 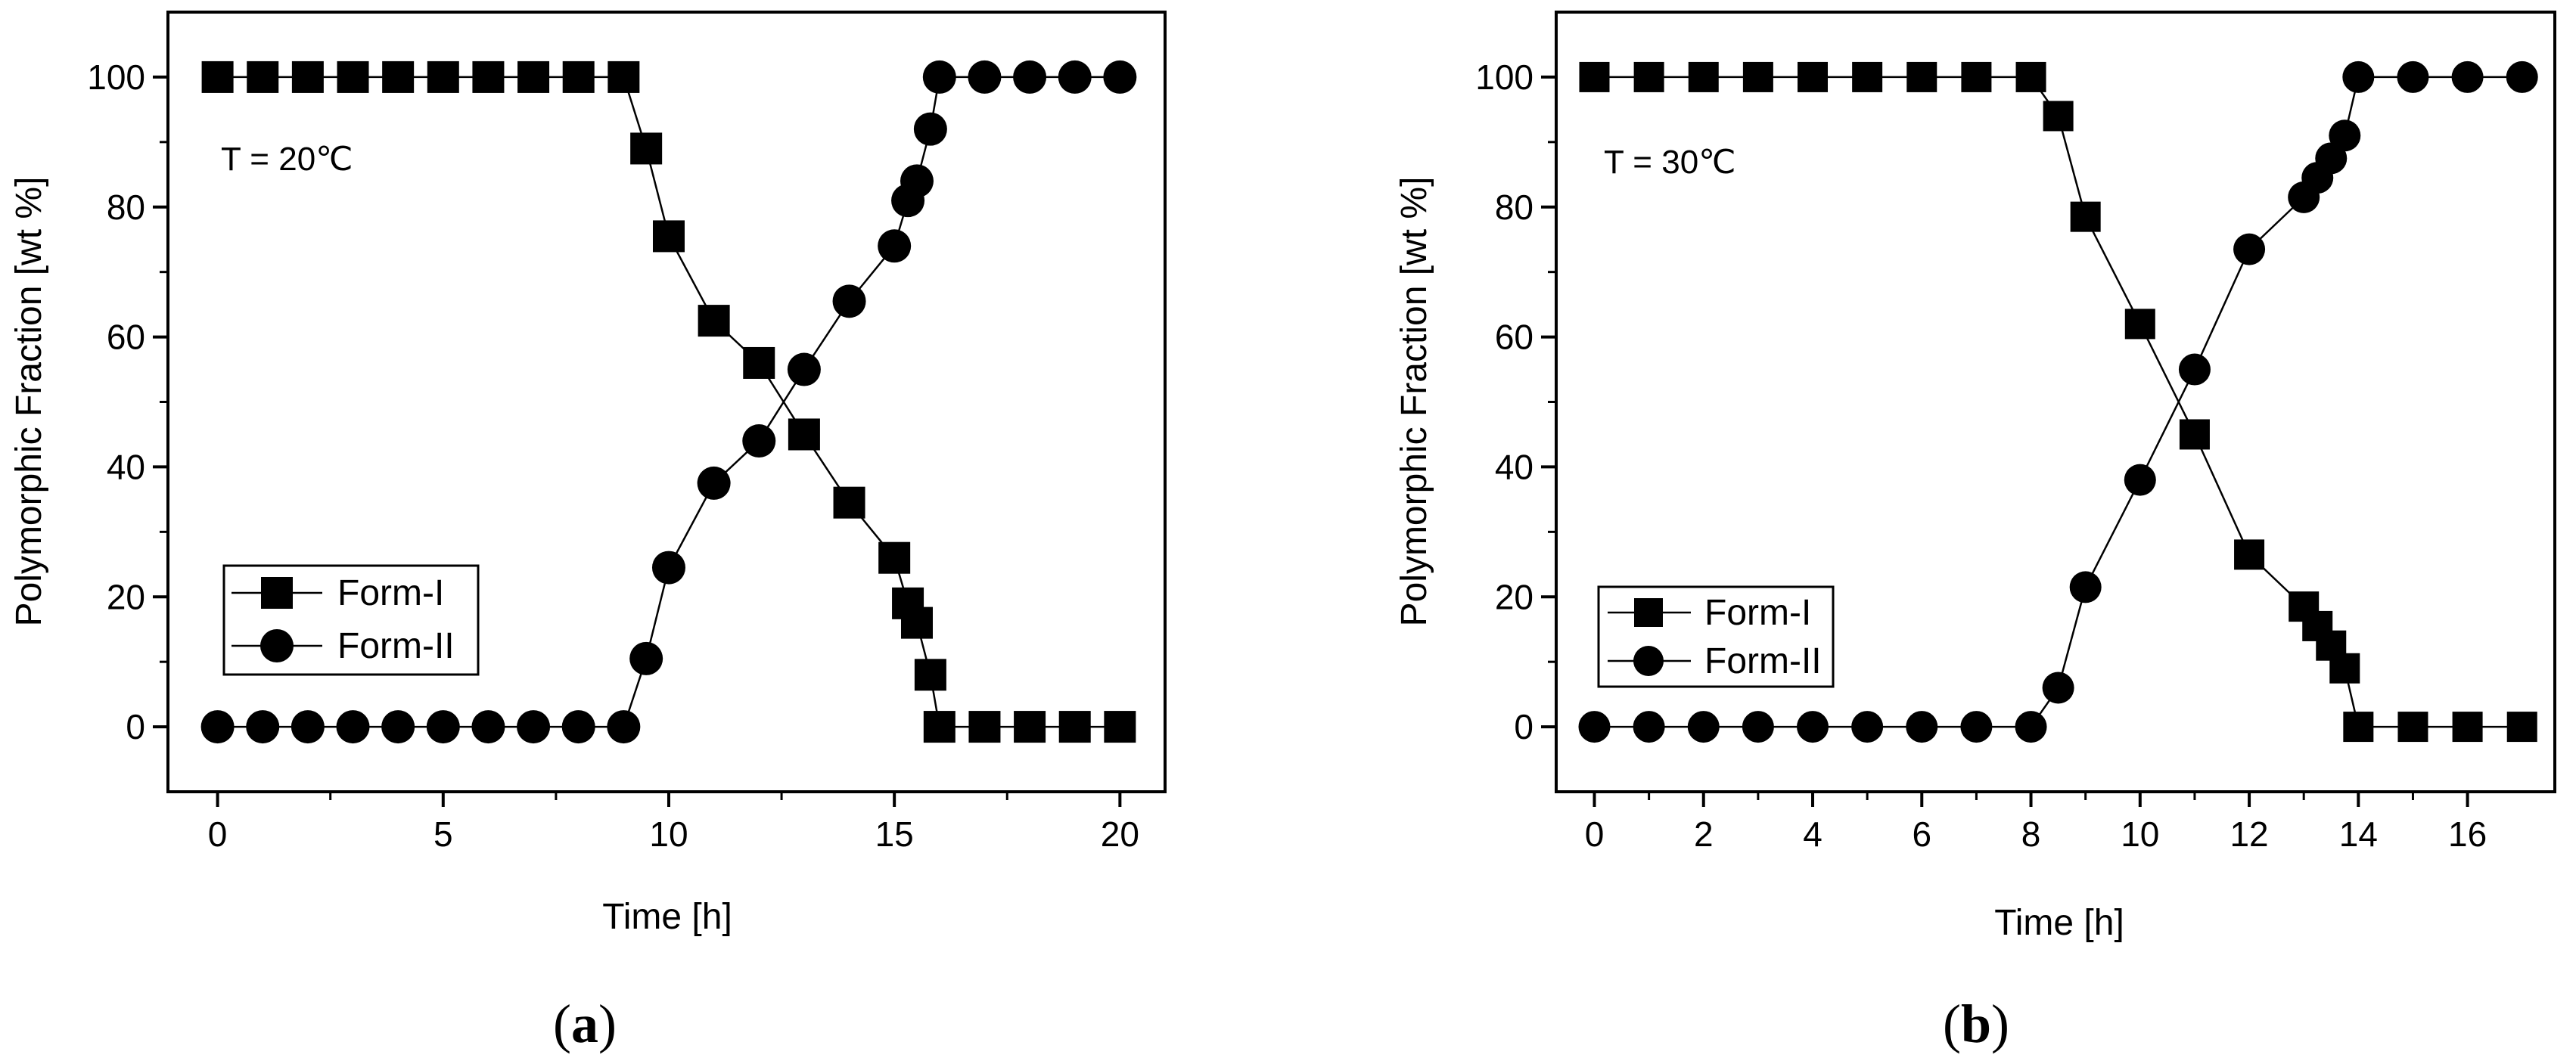 What do you see at coordinates (1921, 834) in the screenshot?
I see `x-tick-label: 6` at bounding box center [1921, 834].